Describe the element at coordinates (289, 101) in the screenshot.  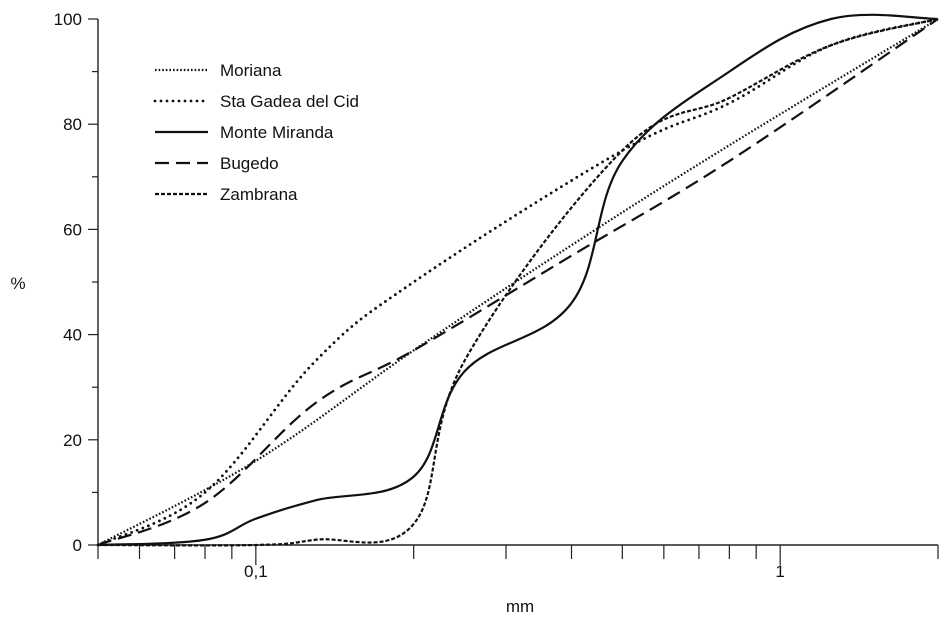
I see `legend-label: Sta Gadea del Cid` at that location.